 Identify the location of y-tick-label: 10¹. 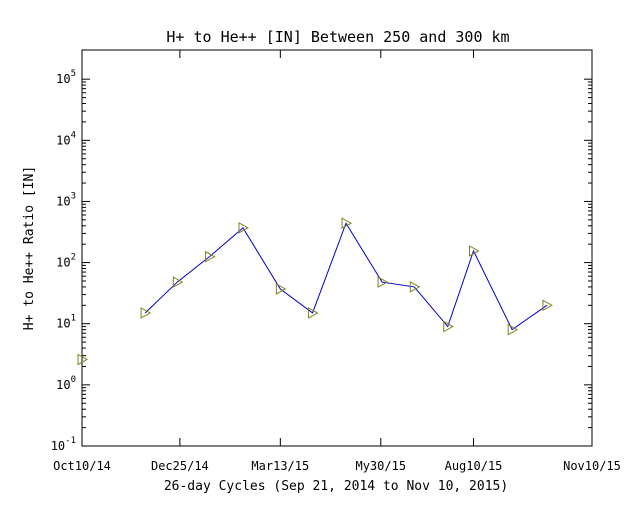
(66, 322).